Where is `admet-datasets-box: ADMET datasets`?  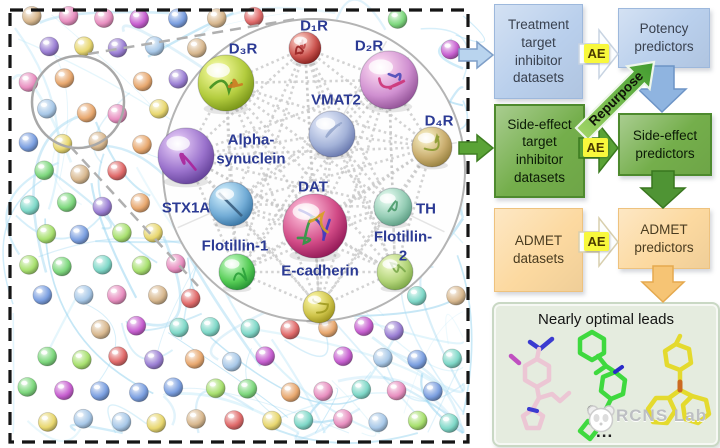 admet-datasets-box: ADMET datasets is located at coordinates (538, 250).